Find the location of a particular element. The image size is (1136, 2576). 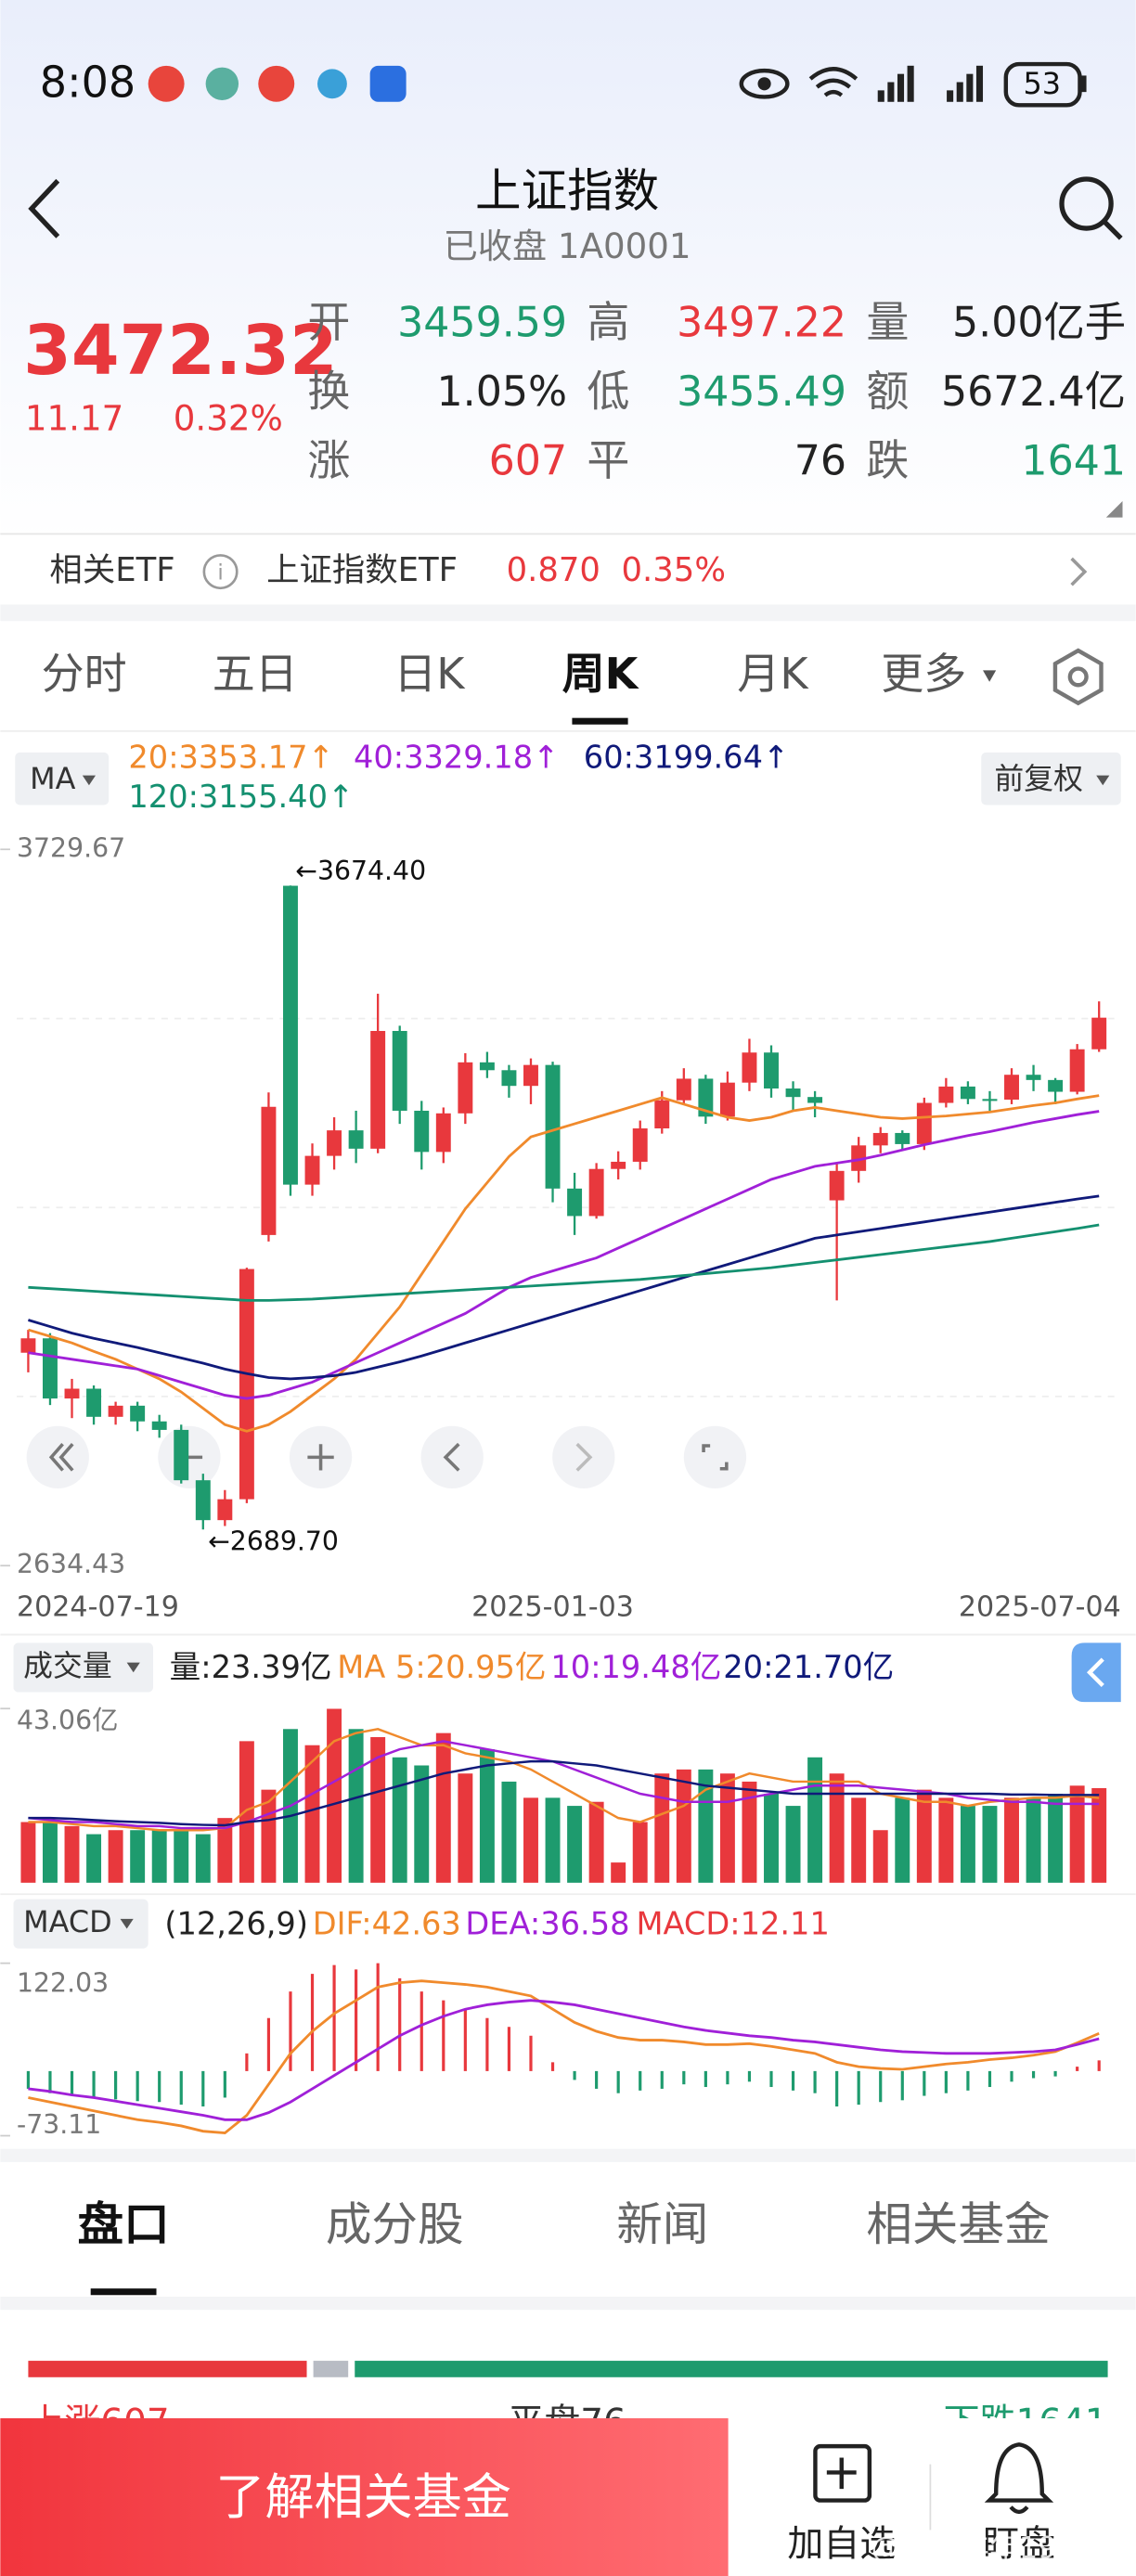

nav-prev is located at coordinates (452, 1457).